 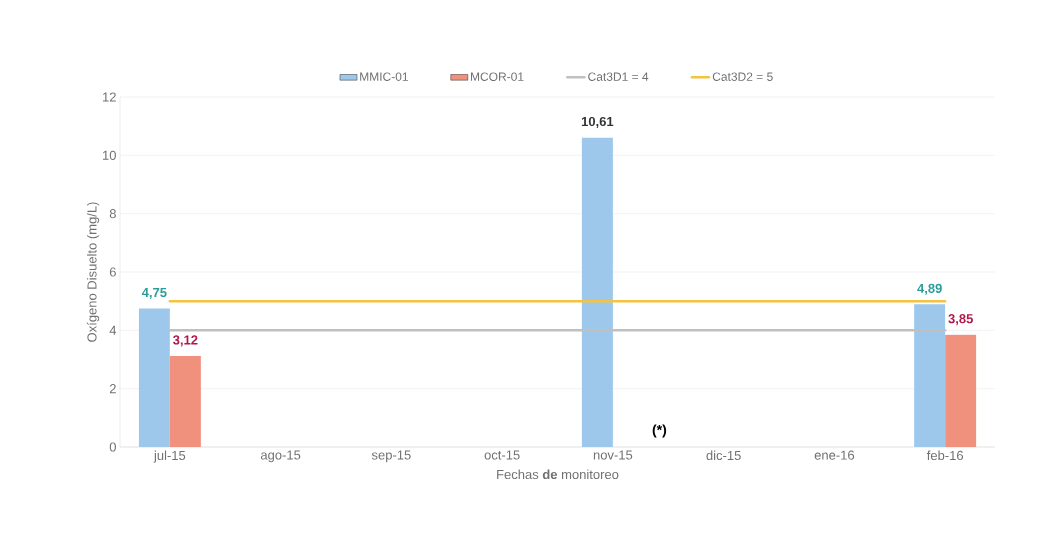 What do you see at coordinates (93, 272) in the screenshot?
I see `y-axis-title: Oxígeno Disuelto (mg/L)` at bounding box center [93, 272].